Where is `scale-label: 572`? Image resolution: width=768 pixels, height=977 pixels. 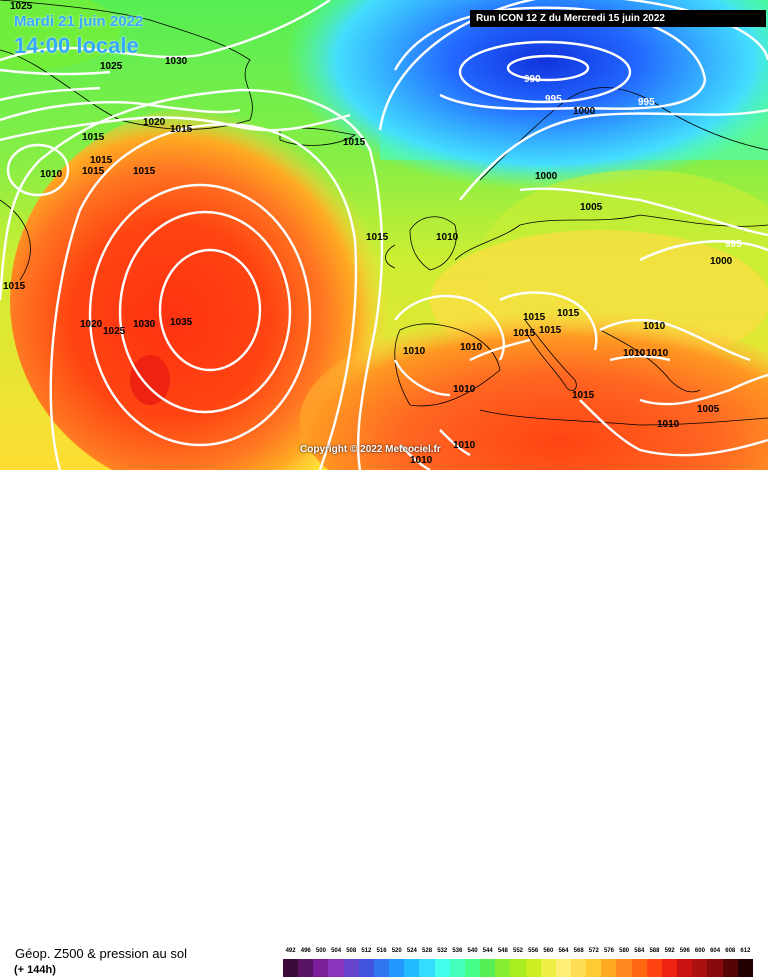 scale-label: 572 is located at coordinates (593, 951).